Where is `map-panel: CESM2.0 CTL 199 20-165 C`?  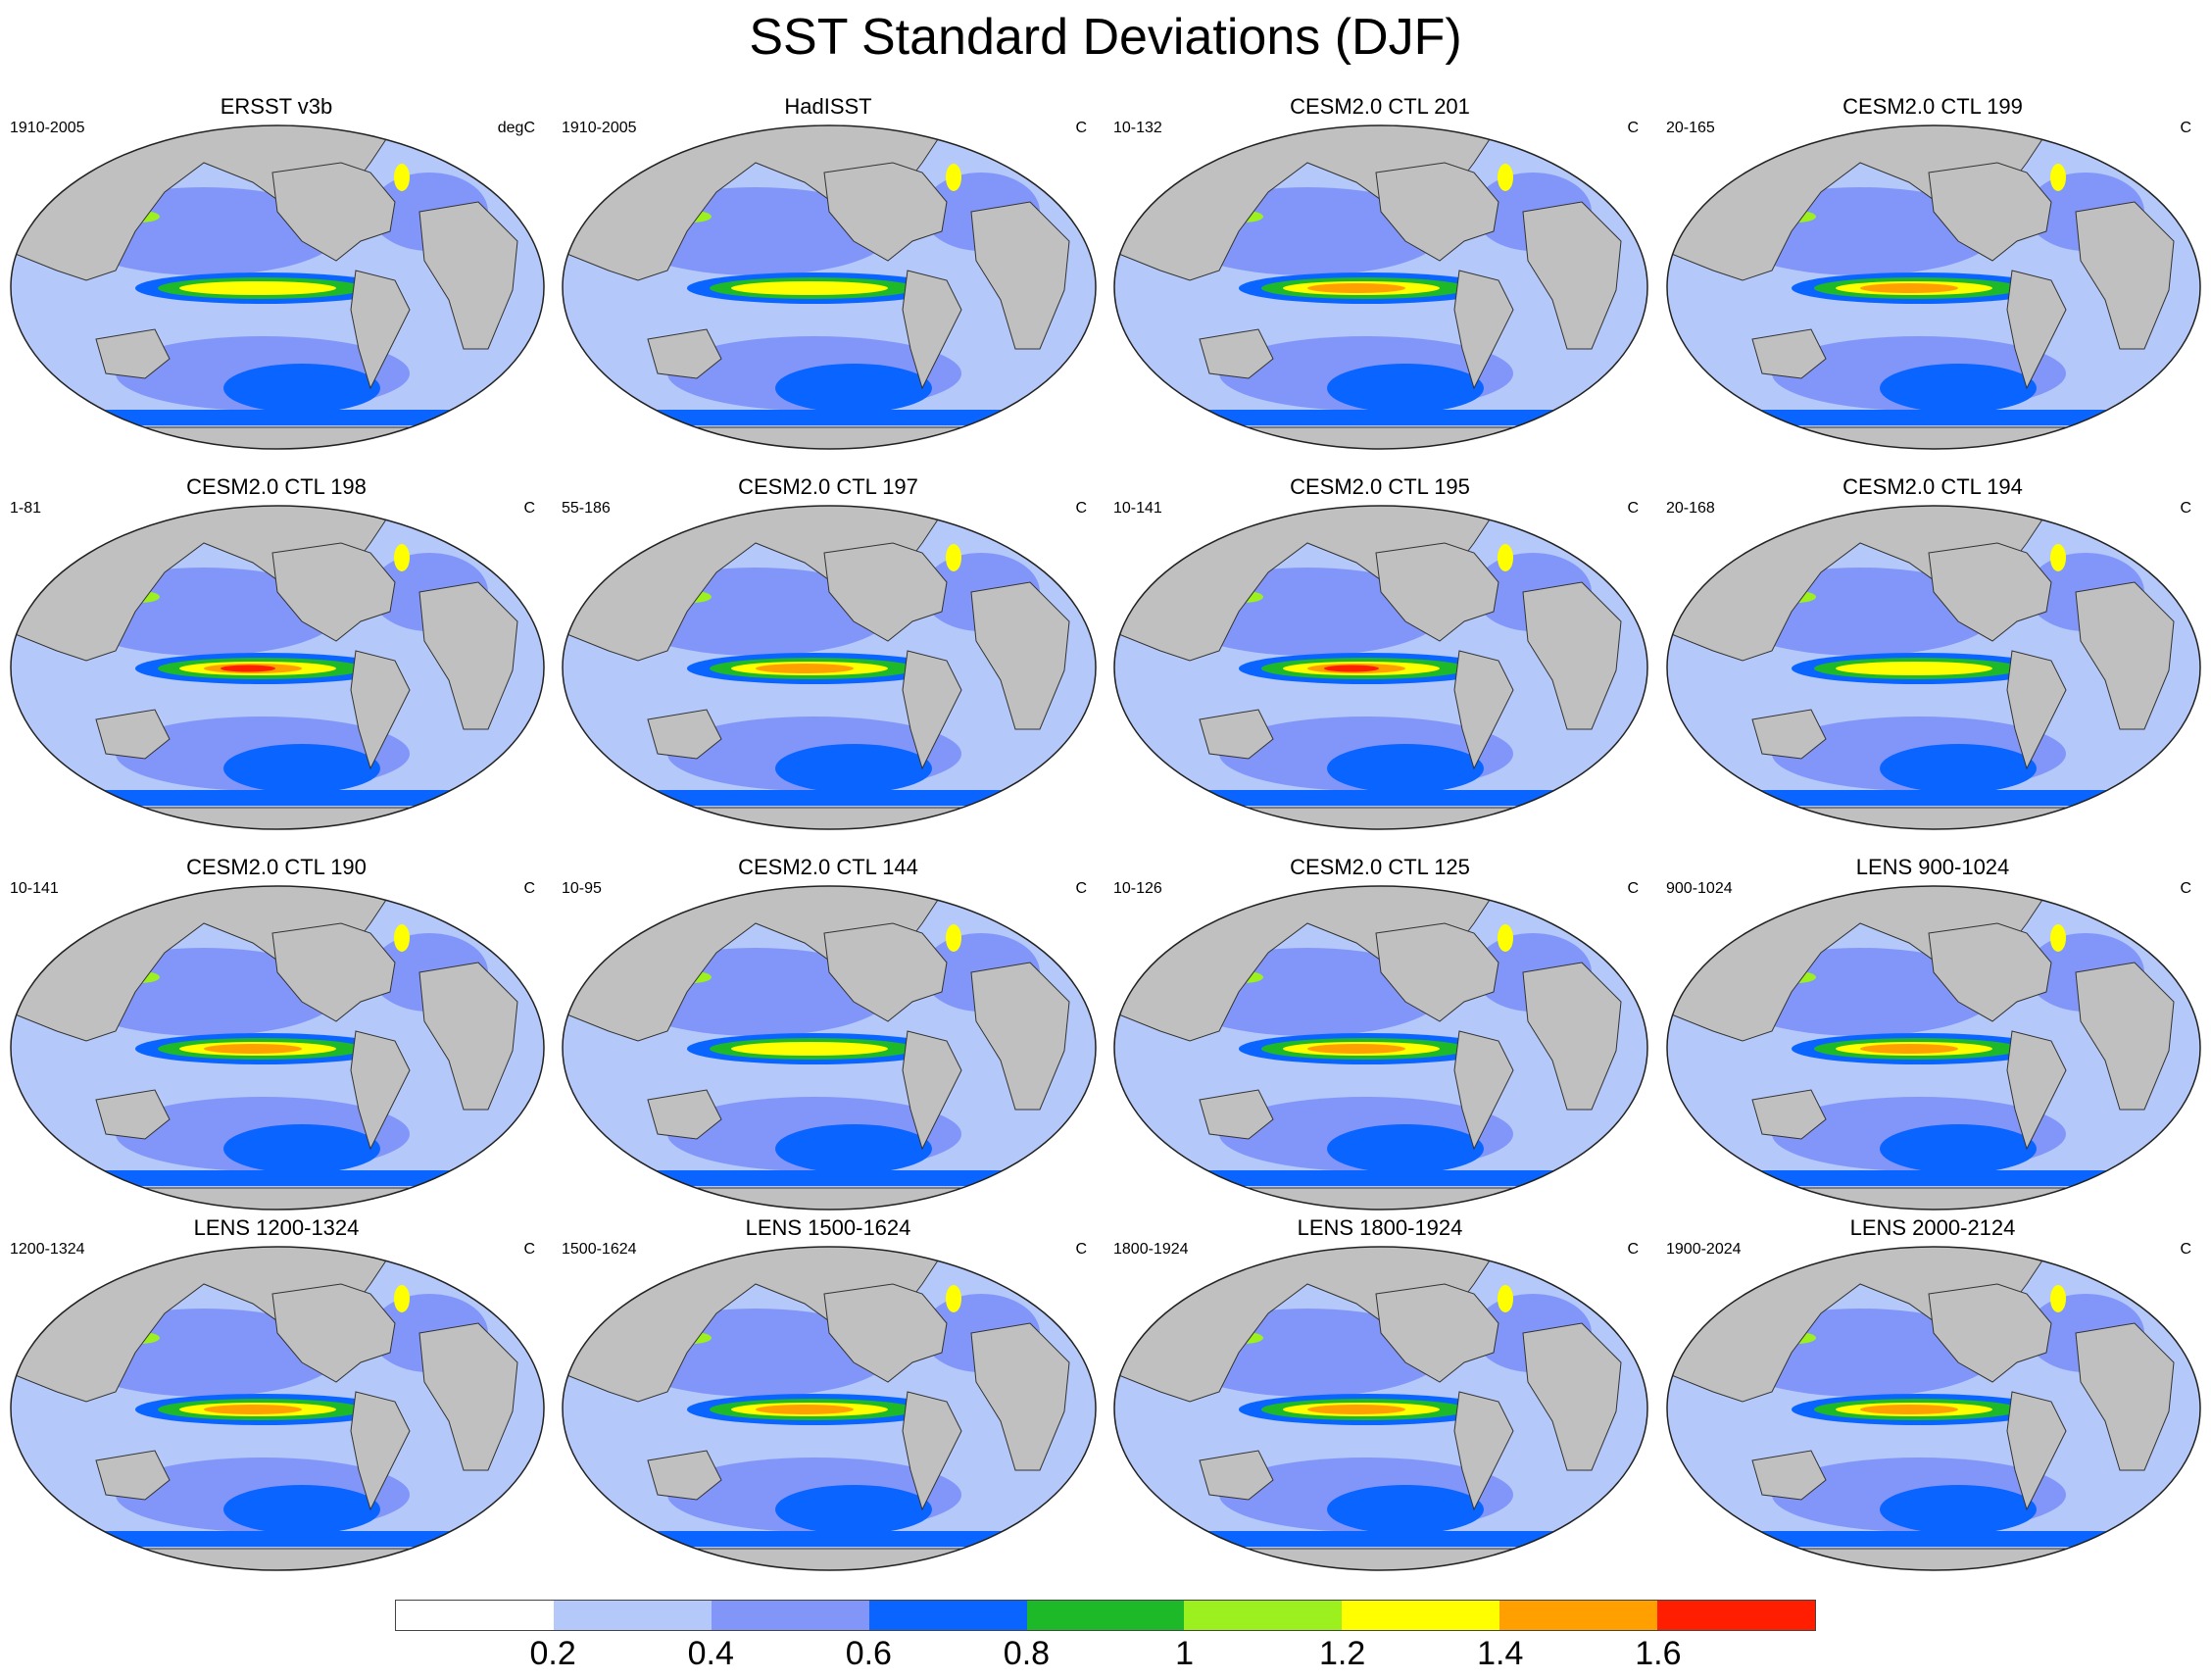
map-panel: CESM2.0 CTL 199 20-165 C is located at coordinates (1932, 281).